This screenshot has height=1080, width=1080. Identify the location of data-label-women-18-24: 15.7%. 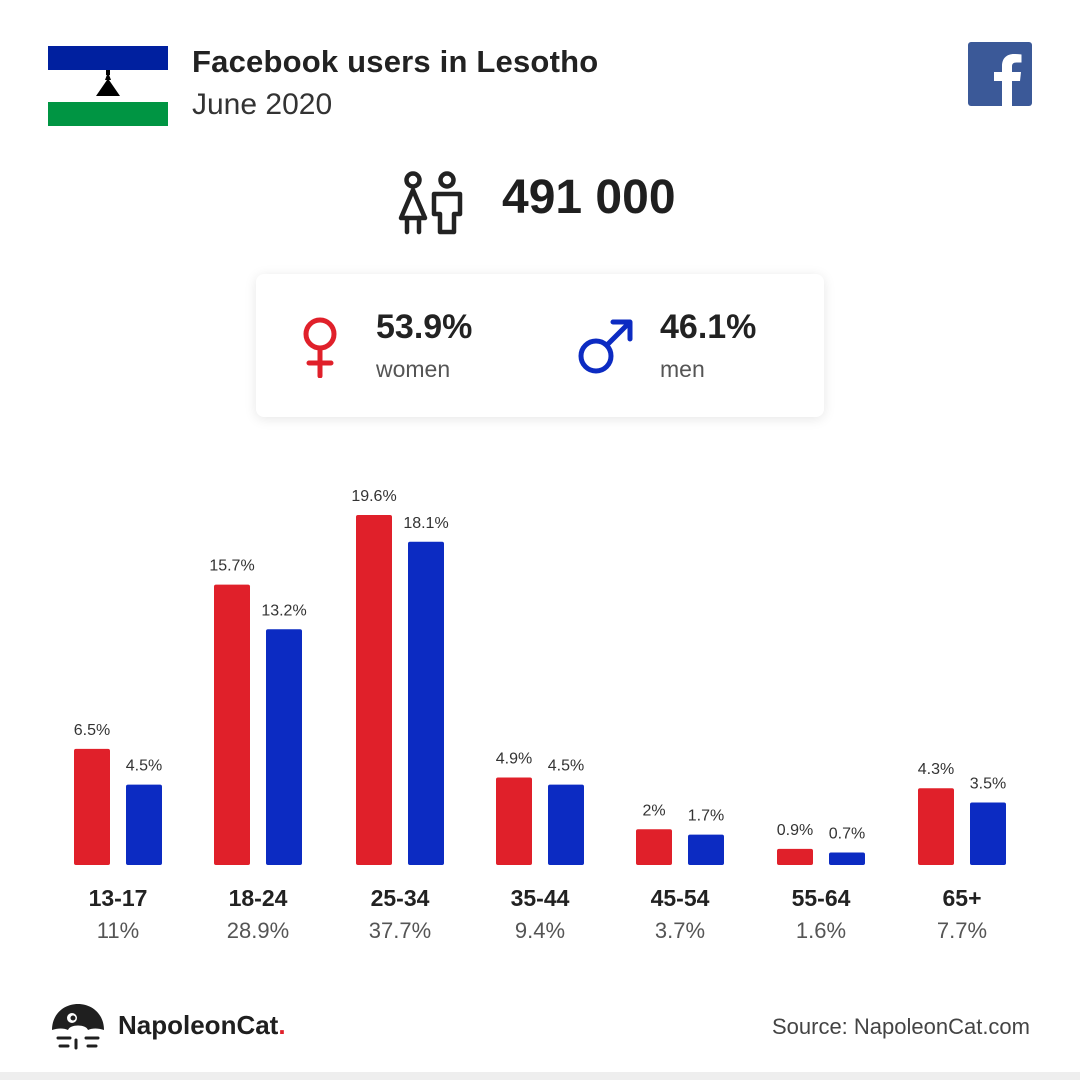
(231, 566).